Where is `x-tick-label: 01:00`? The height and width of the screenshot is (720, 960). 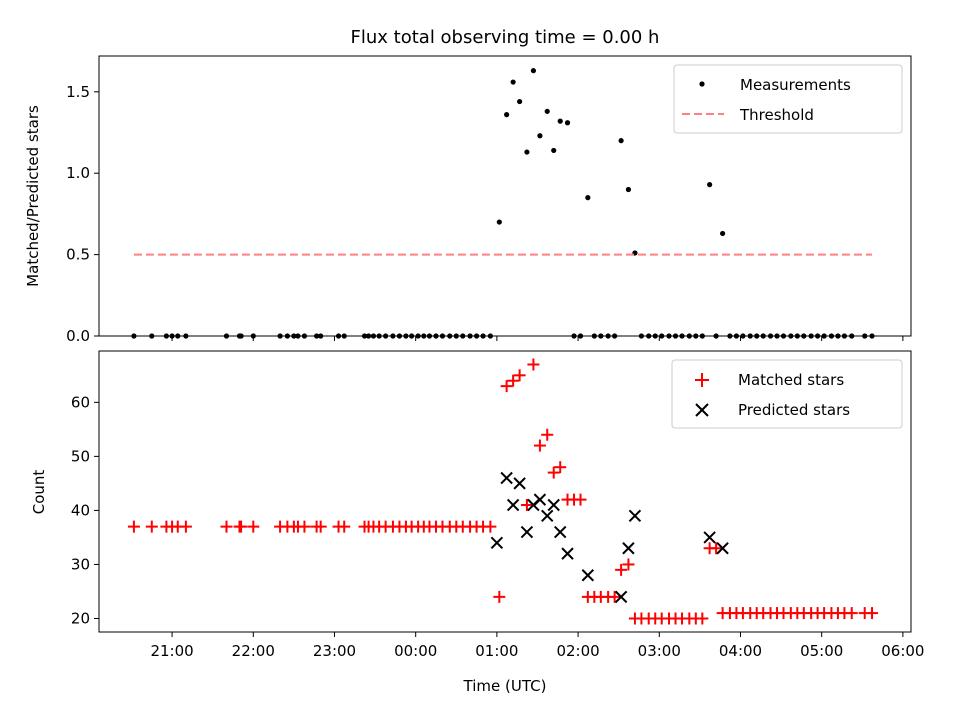 x-tick-label: 01:00 is located at coordinates (496, 651).